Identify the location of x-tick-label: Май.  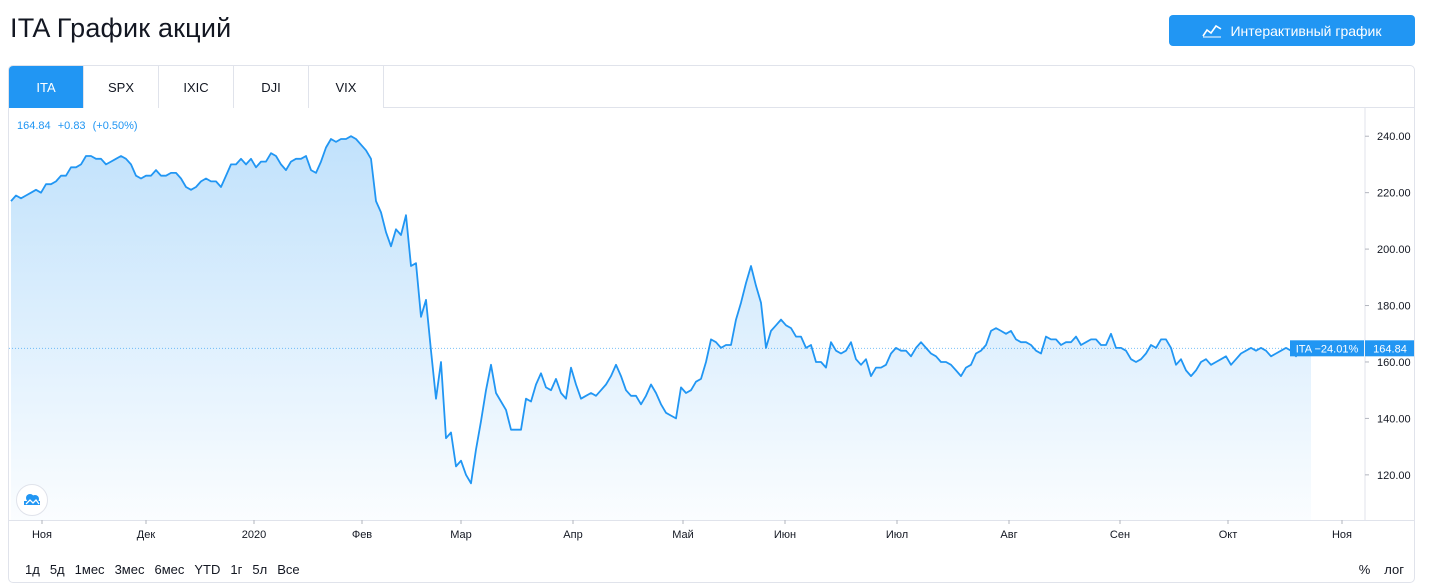
(683, 535).